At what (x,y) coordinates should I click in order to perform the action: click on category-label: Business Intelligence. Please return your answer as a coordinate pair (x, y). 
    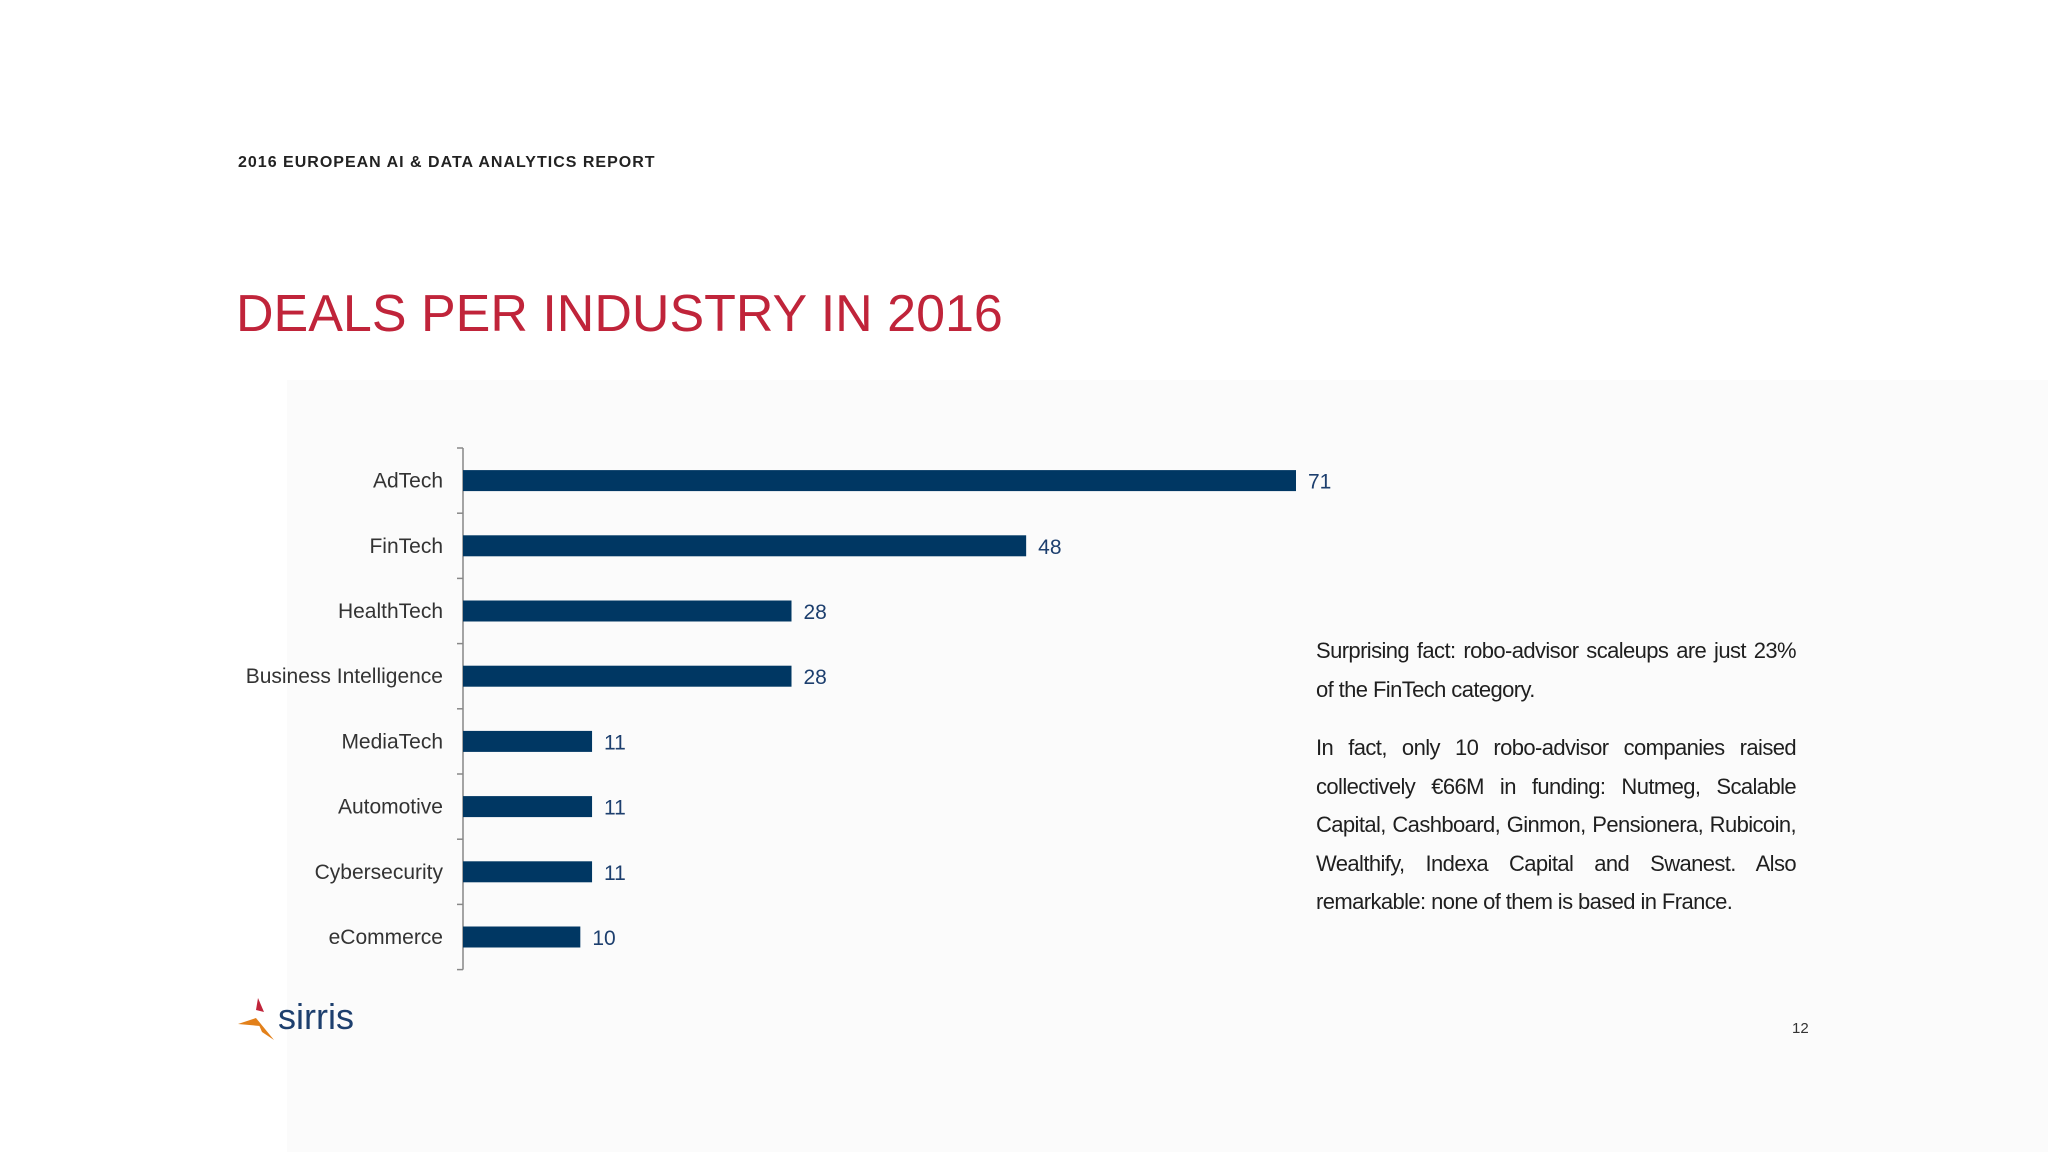
    Looking at the image, I should click on (344, 676).